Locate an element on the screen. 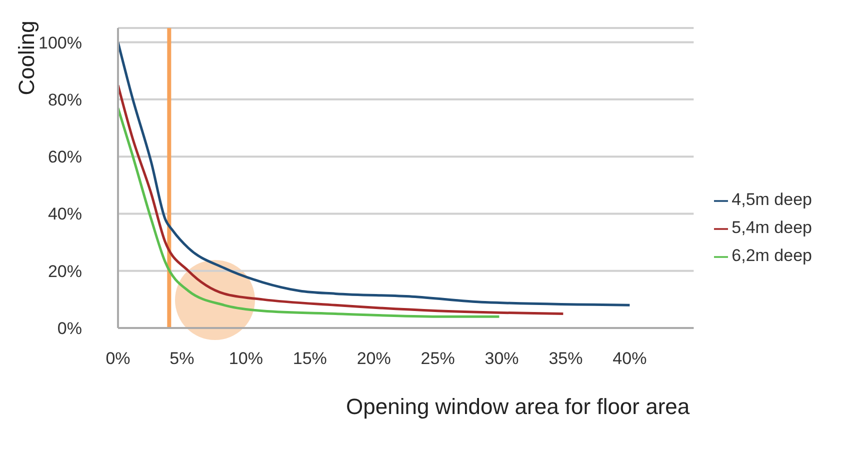  y-axis-title: Cooling is located at coordinates (26, 58).